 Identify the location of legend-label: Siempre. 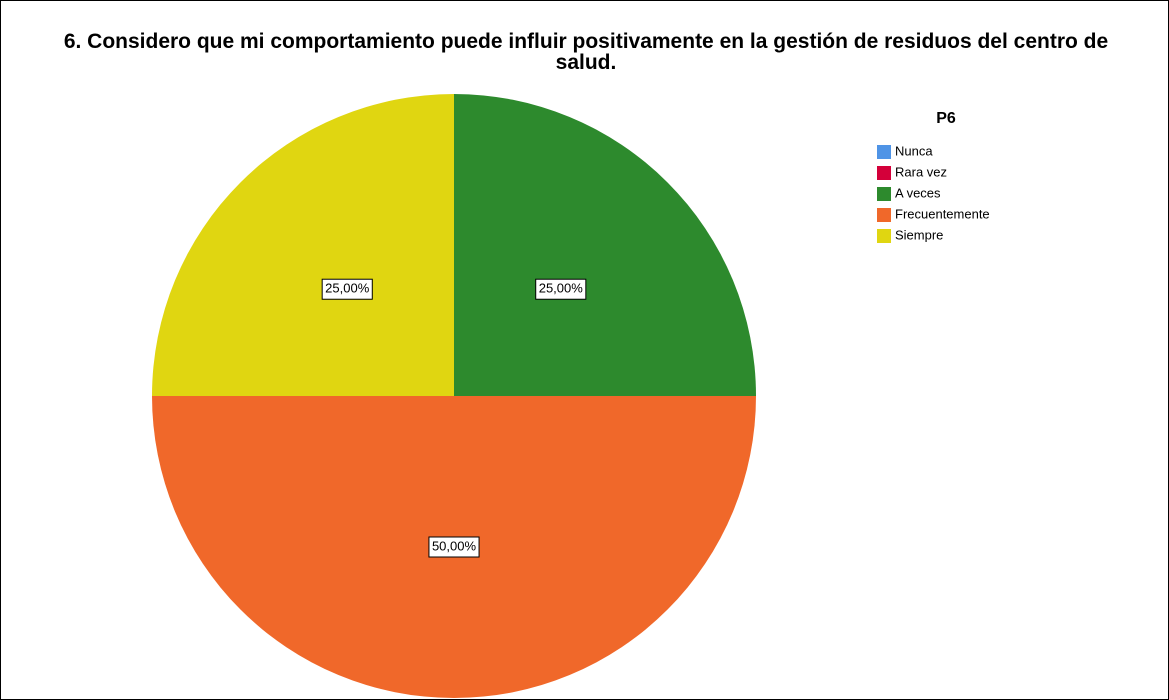
(919, 234).